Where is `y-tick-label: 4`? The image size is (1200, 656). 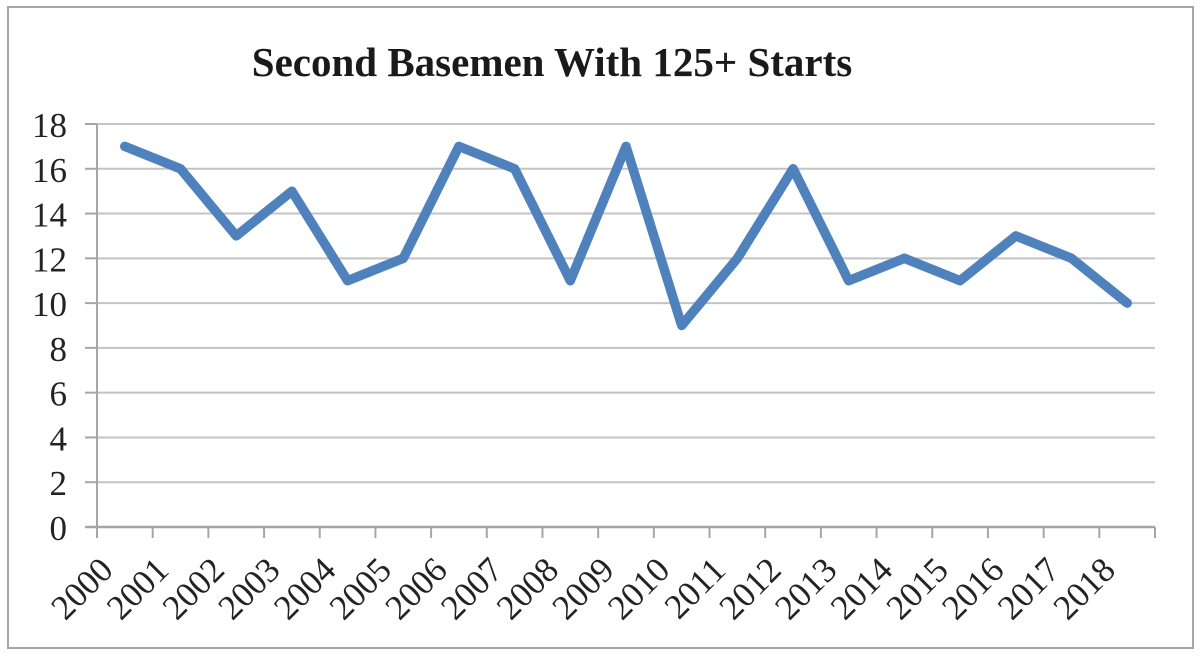 y-tick-label: 4 is located at coordinates (59, 438).